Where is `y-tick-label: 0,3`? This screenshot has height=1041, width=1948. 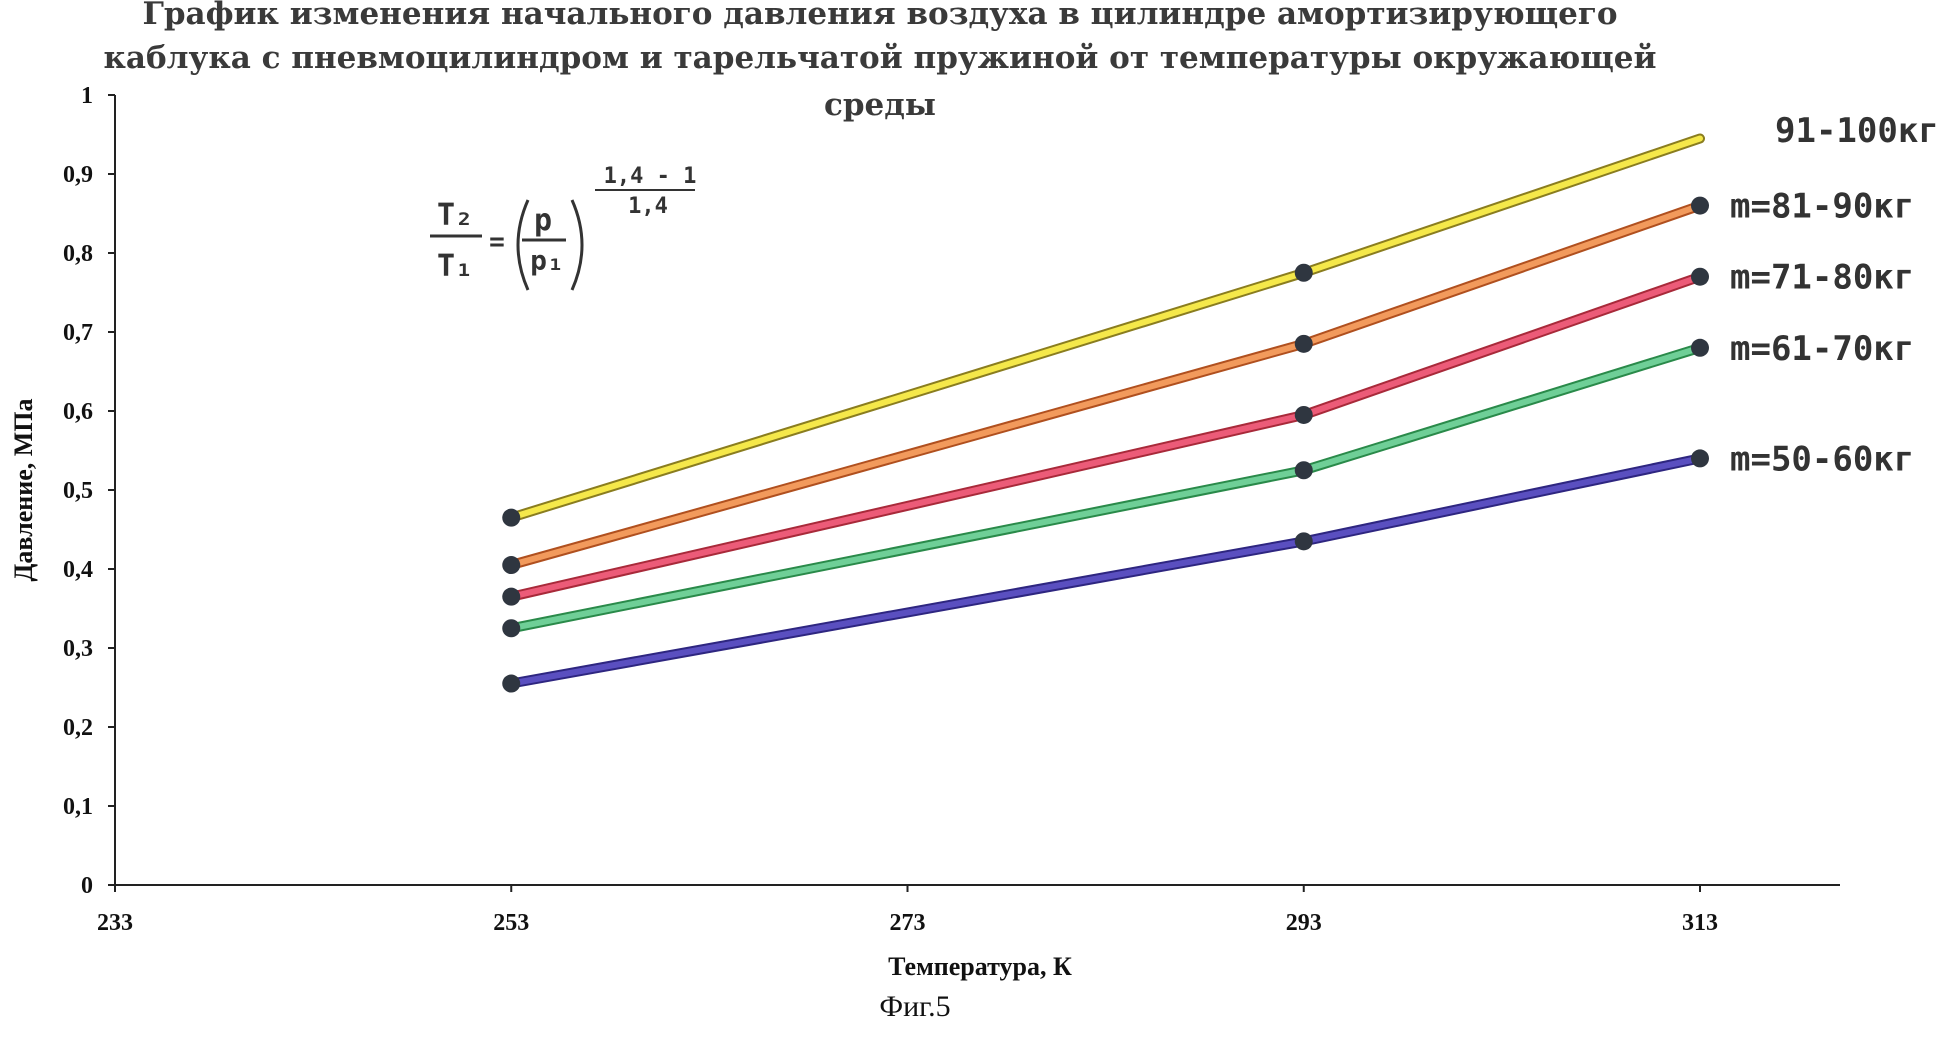
y-tick-label: 0,3 is located at coordinates (78, 649).